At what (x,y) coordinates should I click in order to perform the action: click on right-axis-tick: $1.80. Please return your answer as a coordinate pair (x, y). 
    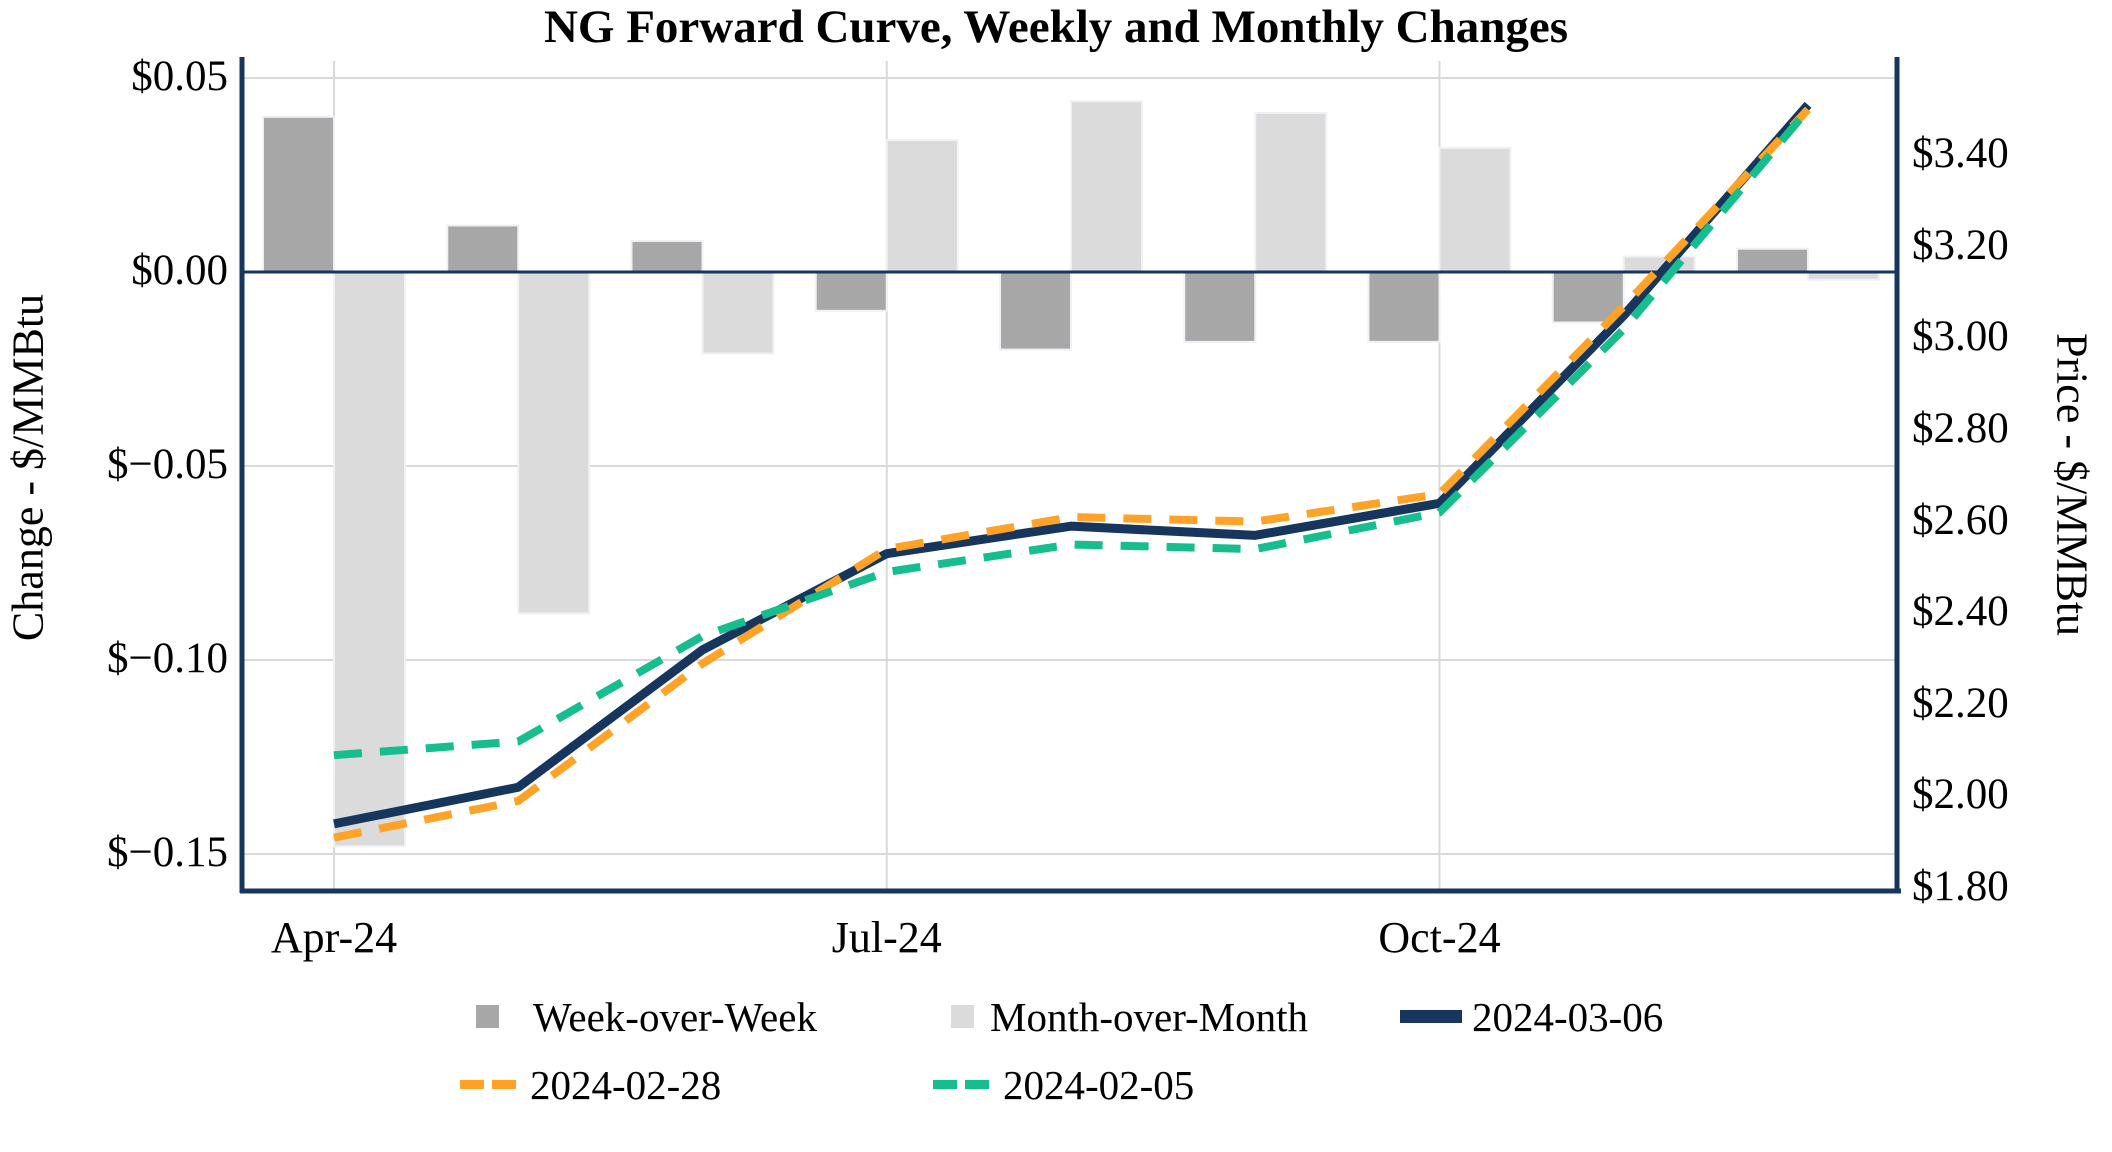
    Looking at the image, I should click on (1960, 886).